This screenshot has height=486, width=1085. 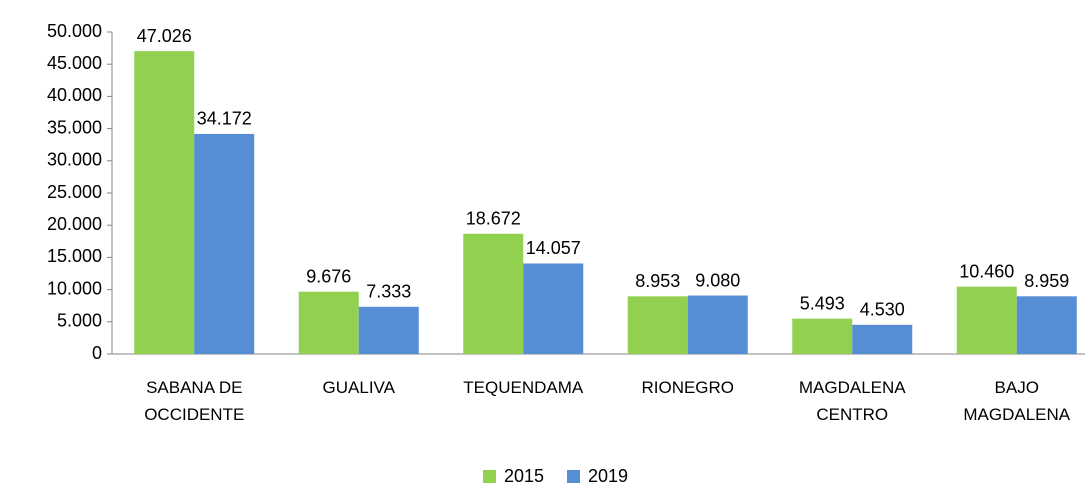 I want to click on y-tick-label: 15.000, so click(x=74, y=256).